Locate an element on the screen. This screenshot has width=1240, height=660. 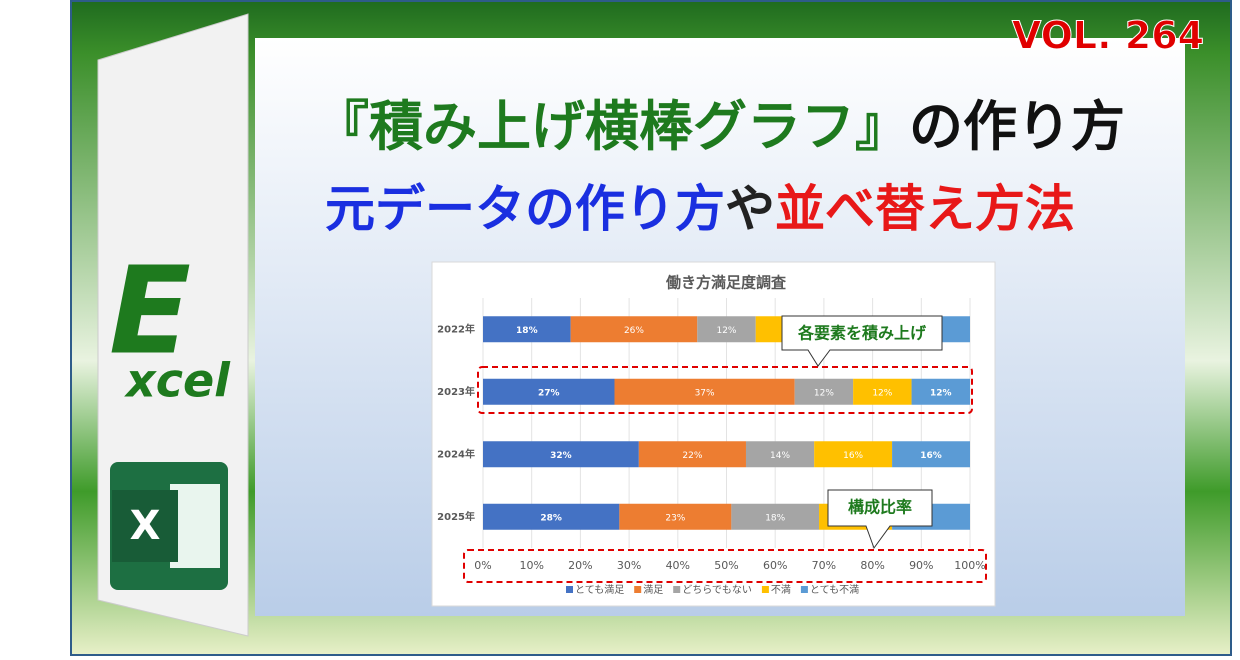
x-tick-label: 40% is located at coordinates (678, 565).